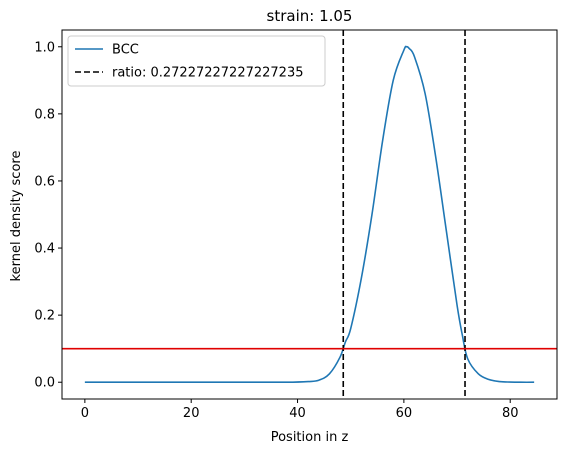 The image size is (567, 453). What do you see at coordinates (310, 16) in the screenshot?
I see `chart-title: strain: 1.05` at bounding box center [310, 16].